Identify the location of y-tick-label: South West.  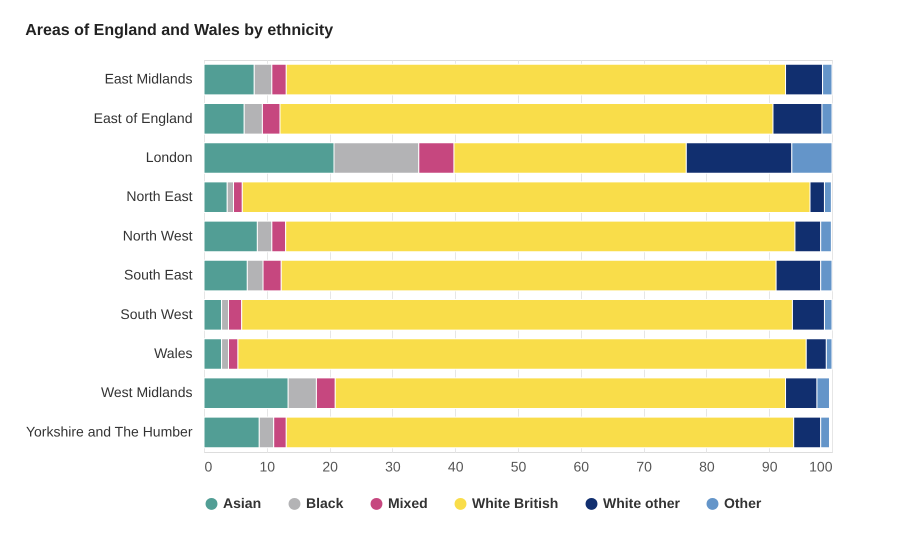
(156, 314).